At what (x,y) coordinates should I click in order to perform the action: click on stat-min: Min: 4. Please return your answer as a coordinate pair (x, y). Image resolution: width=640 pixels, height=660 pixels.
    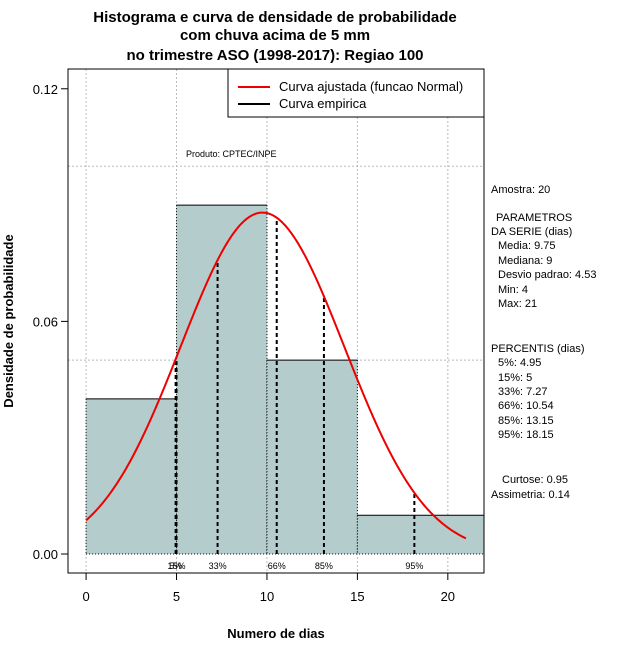
    Looking at the image, I should click on (513, 290).